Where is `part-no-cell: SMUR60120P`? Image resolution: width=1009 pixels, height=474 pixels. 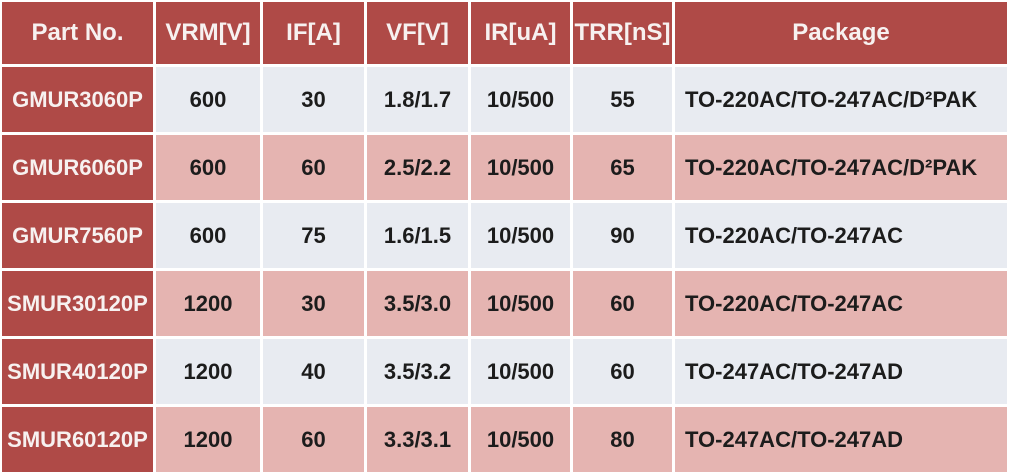 part-no-cell: SMUR60120P is located at coordinates (77, 439).